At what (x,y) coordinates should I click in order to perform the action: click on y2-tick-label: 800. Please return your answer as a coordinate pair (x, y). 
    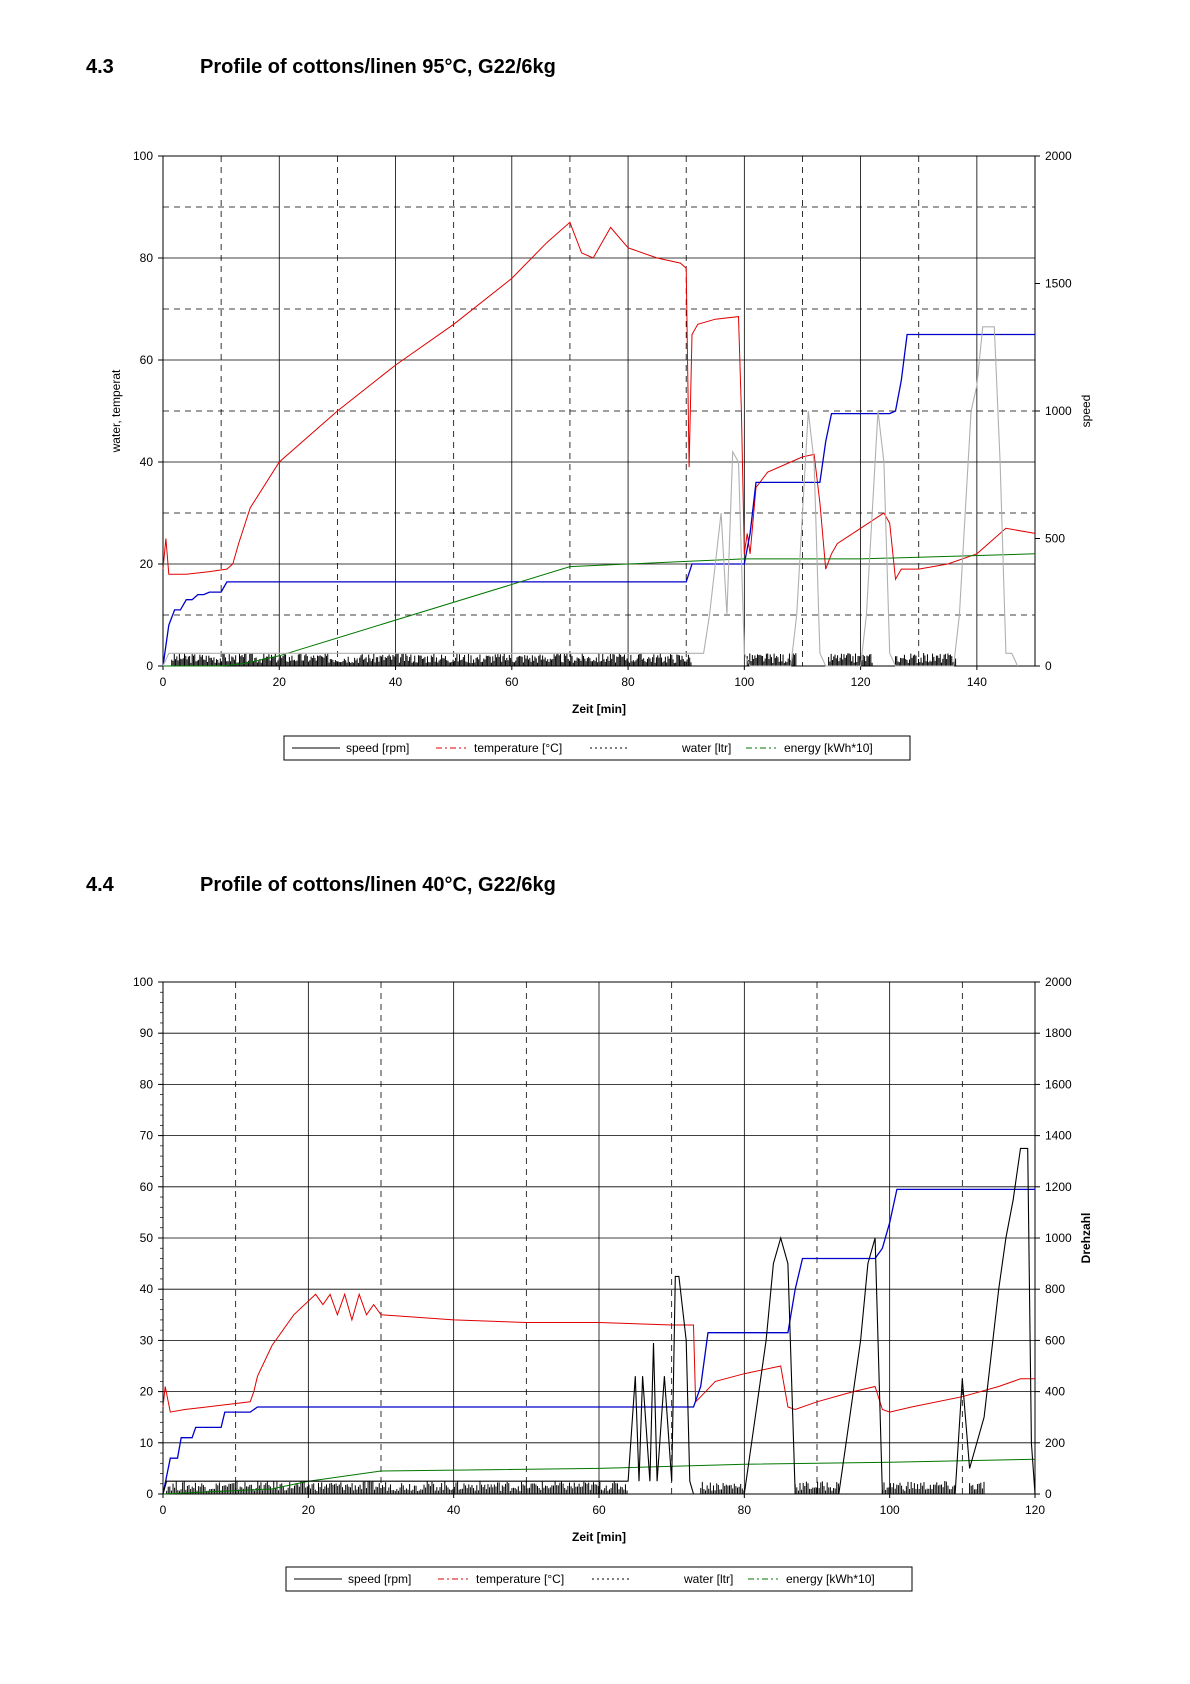
    Looking at the image, I should click on (1055, 1289).